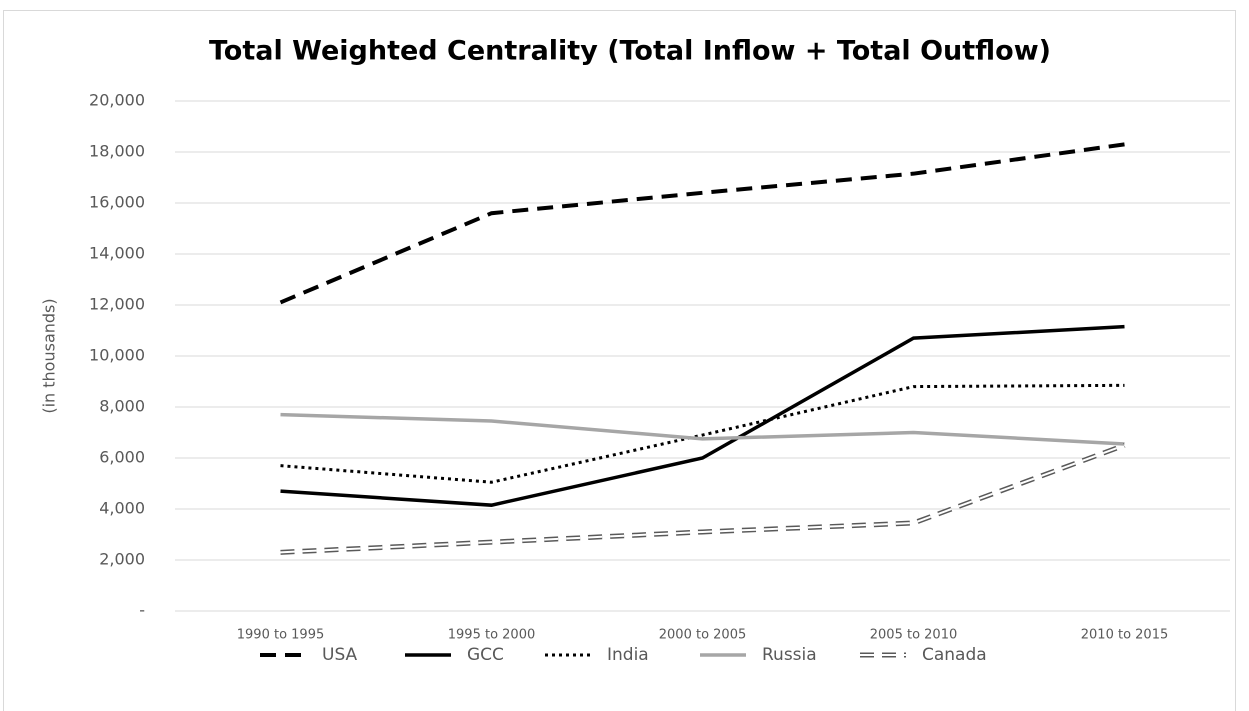 This screenshot has width=1249, height=711. What do you see at coordinates (117, 100) in the screenshot?
I see `y-tick-label: 20,000` at bounding box center [117, 100].